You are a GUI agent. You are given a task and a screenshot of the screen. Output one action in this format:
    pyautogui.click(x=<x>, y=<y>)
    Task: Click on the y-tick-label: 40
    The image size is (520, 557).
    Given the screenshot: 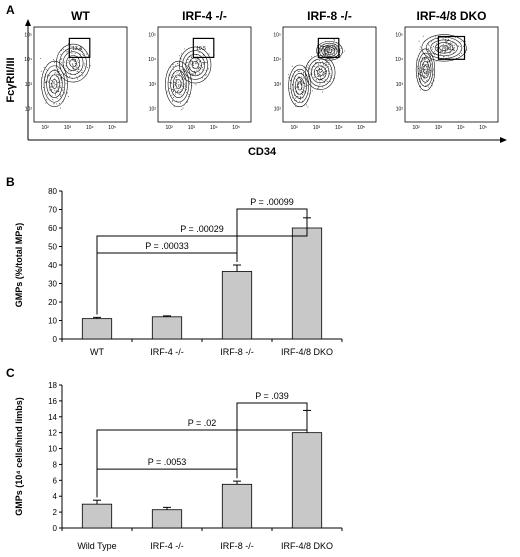 What is the action you would take?
    pyautogui.click(x=52, y=265)
    